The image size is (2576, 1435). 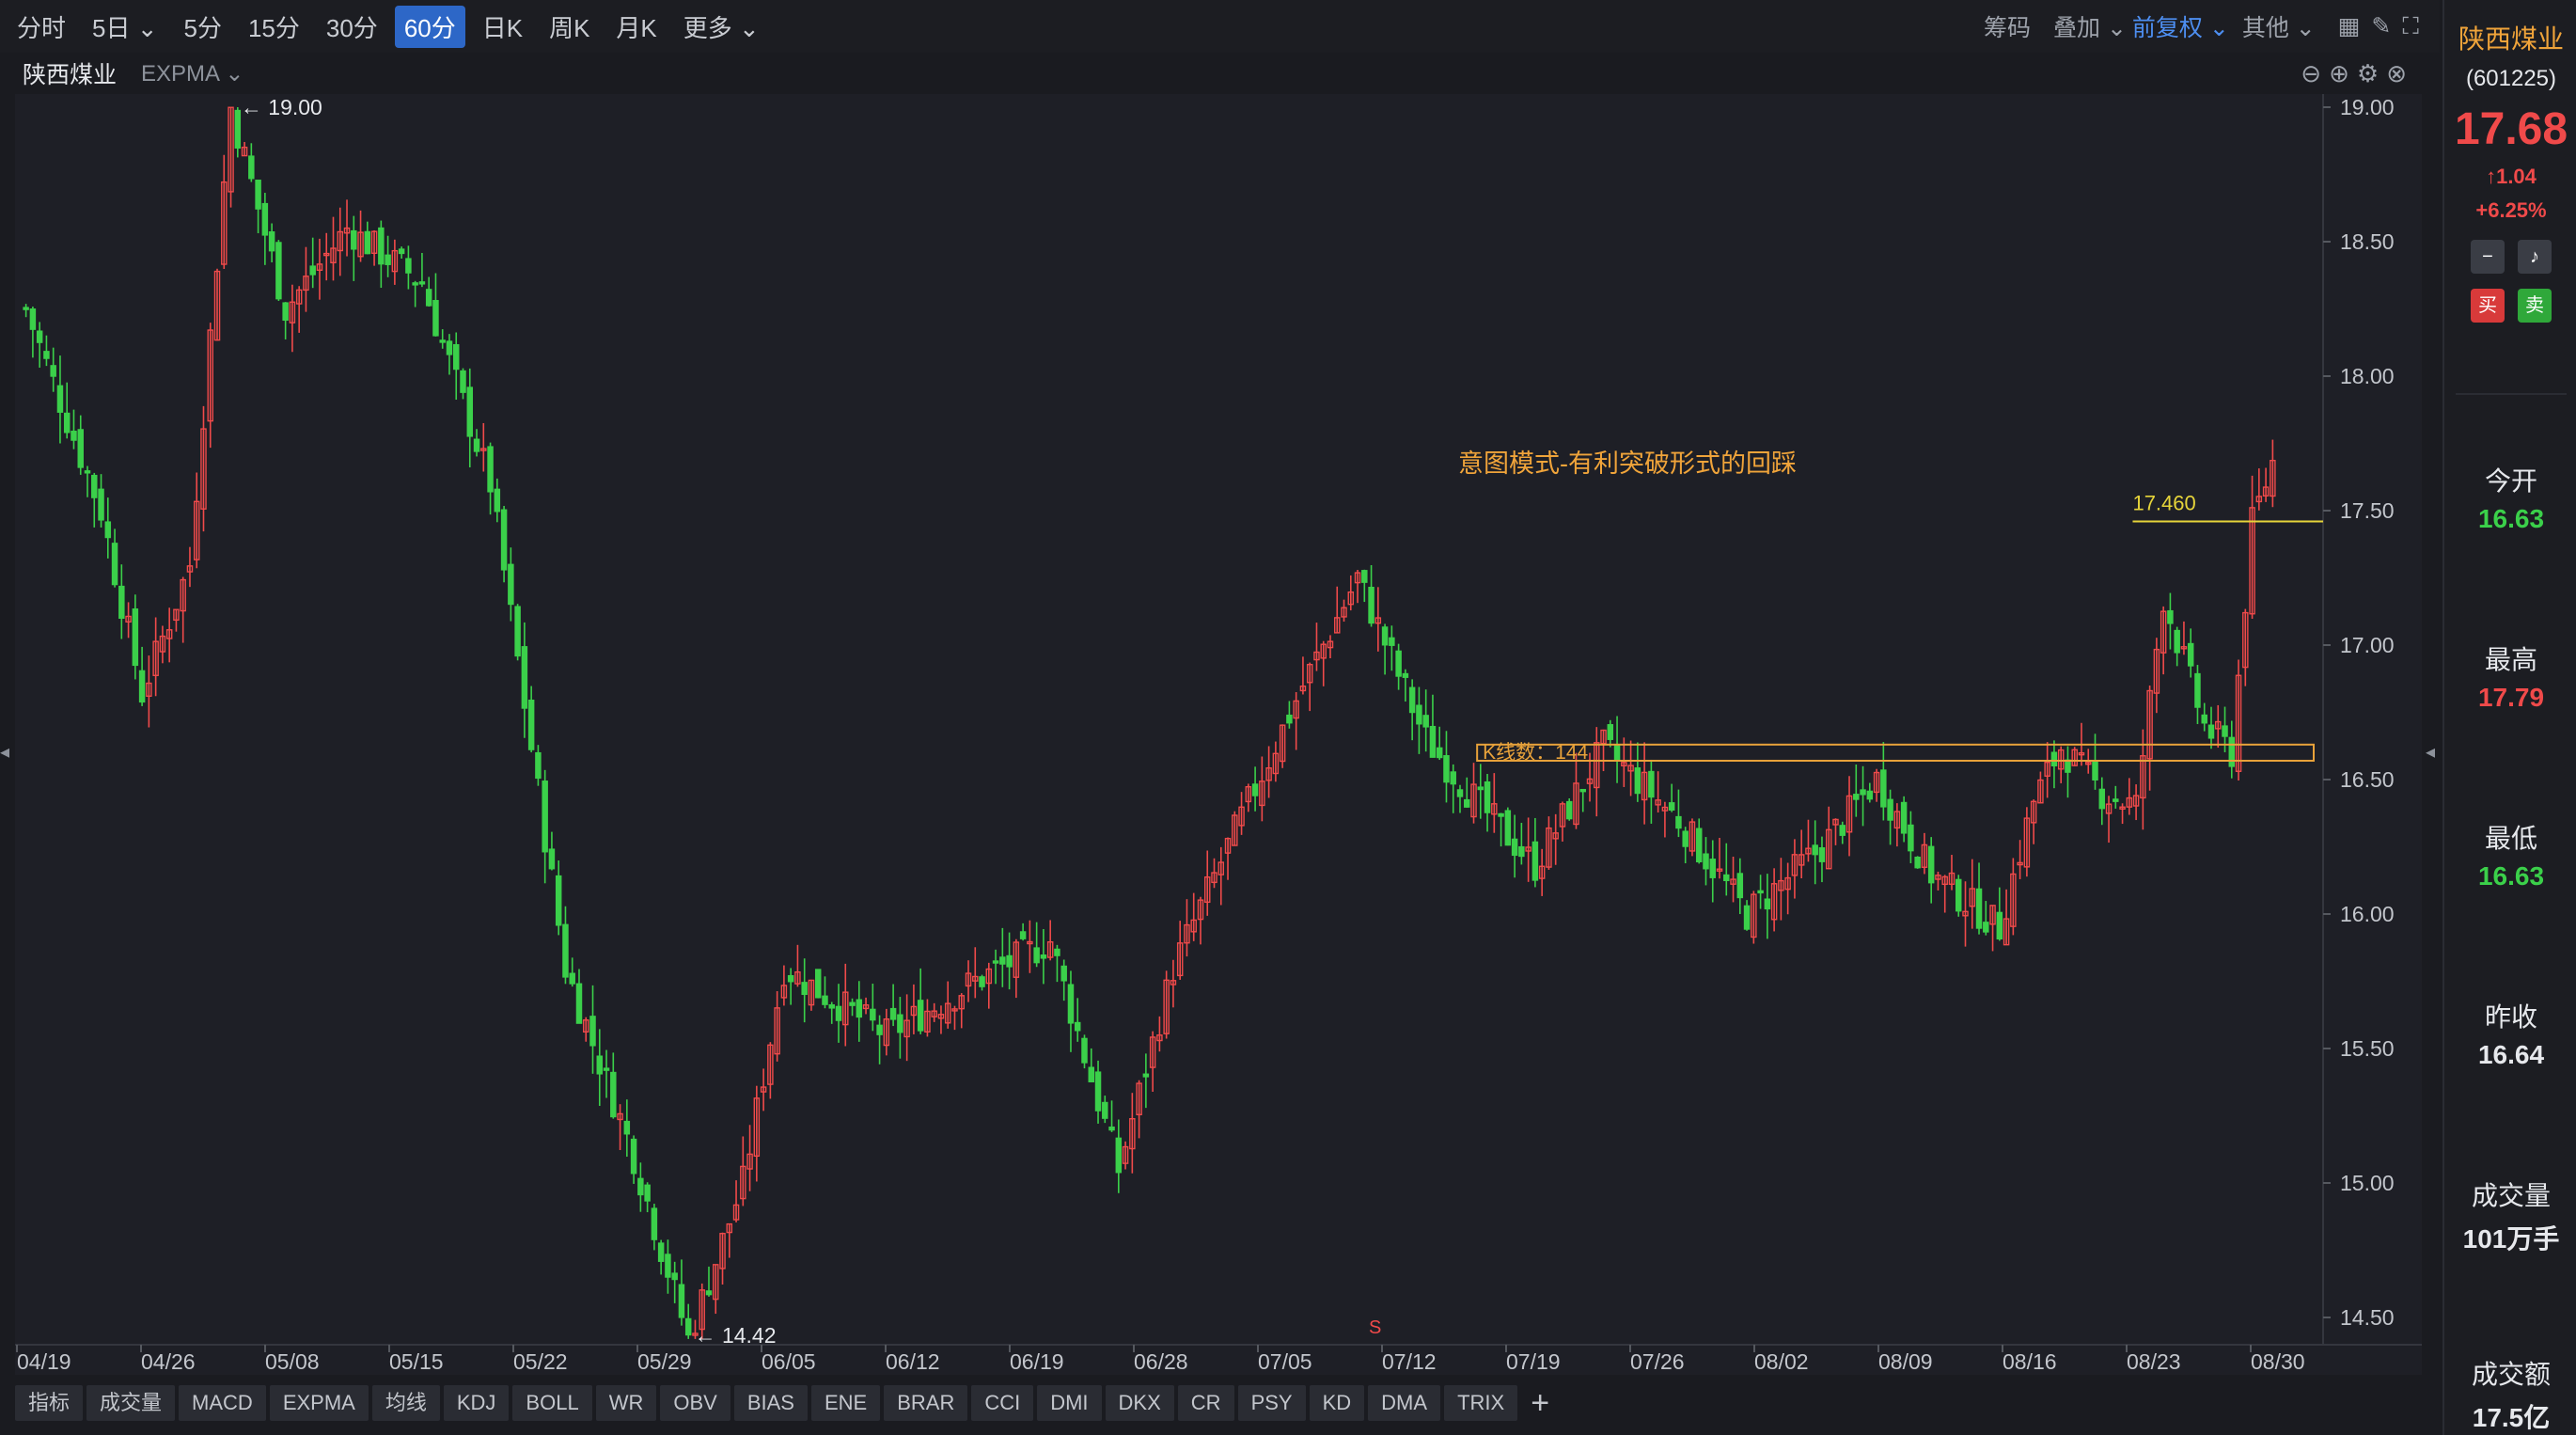 I want to click on indicator-tab: OBV, so click(x=695, y=1403).